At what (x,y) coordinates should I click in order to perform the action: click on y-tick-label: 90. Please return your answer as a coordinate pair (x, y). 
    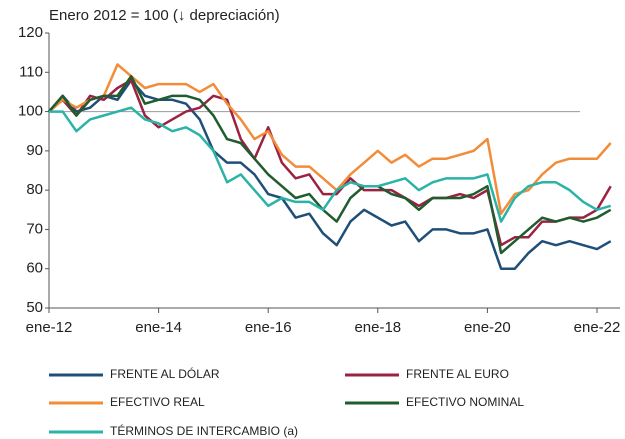
    Looking at the image, I should click on (34, 150).